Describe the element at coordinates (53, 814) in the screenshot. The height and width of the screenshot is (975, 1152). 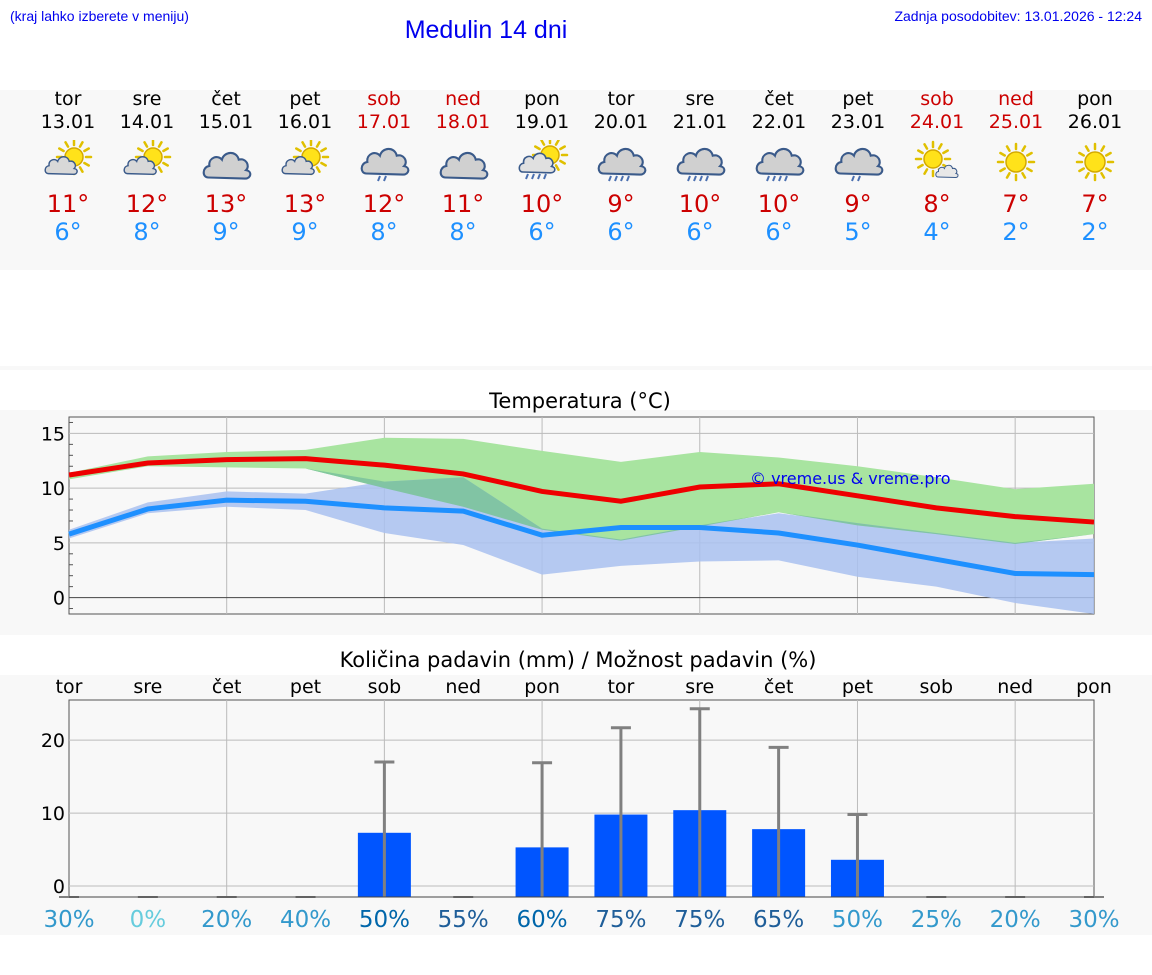
I see `precip-y-tick: 10` at that location.